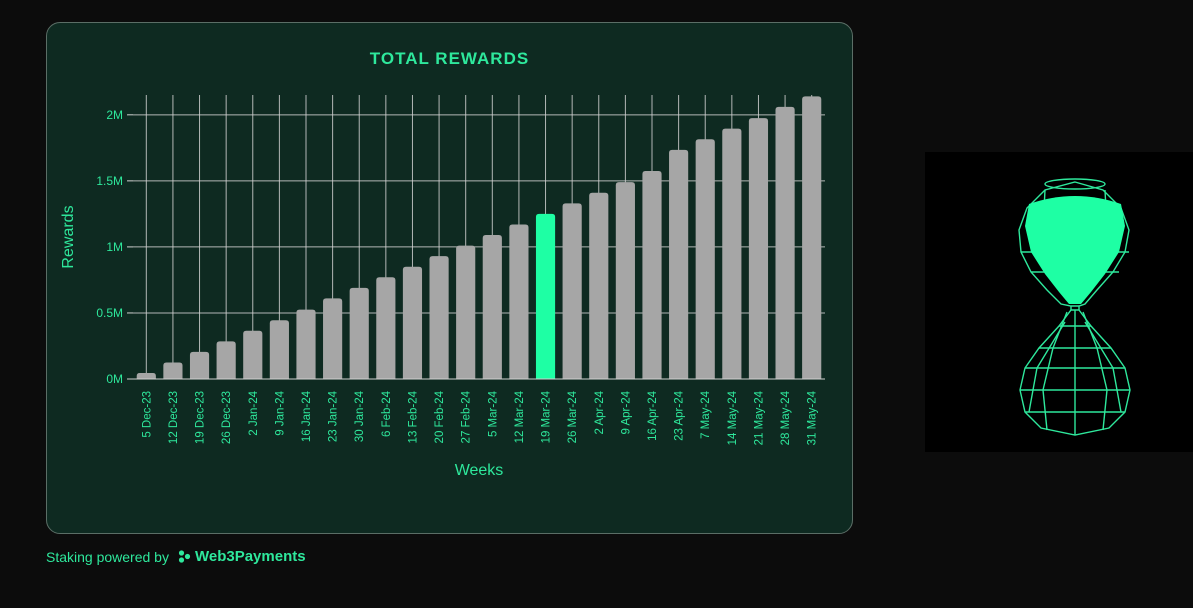 The height and width of the screenshot is (608, 1193). What do you see at coordinates (114, 115) in the screenshot?
I see `y-tick-label: 2M` at bounding box center [114, 115].